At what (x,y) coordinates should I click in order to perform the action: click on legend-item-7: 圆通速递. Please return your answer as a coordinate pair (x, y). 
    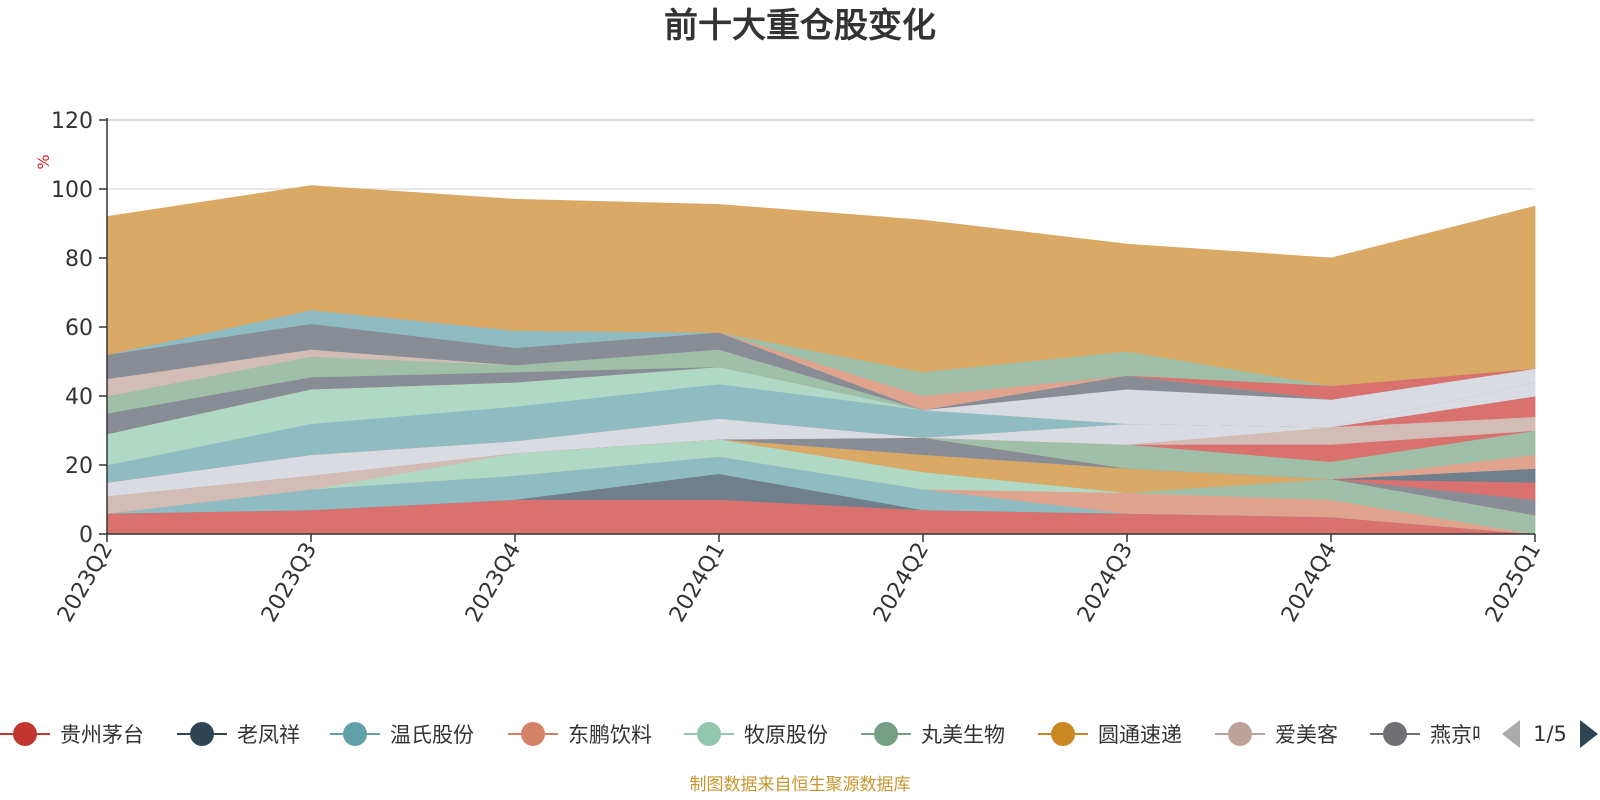
    Looking at the image, I should click on (1110, 734).